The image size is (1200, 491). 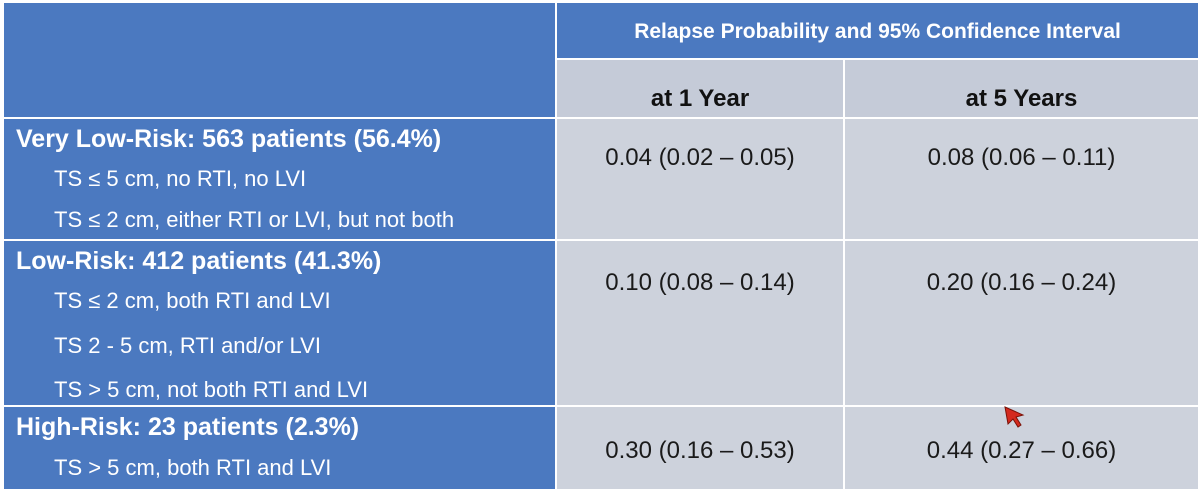 I want to click on risk-group-title: Very Low-Risk: 563 patients (56.4%), so click(x=229, y=139).